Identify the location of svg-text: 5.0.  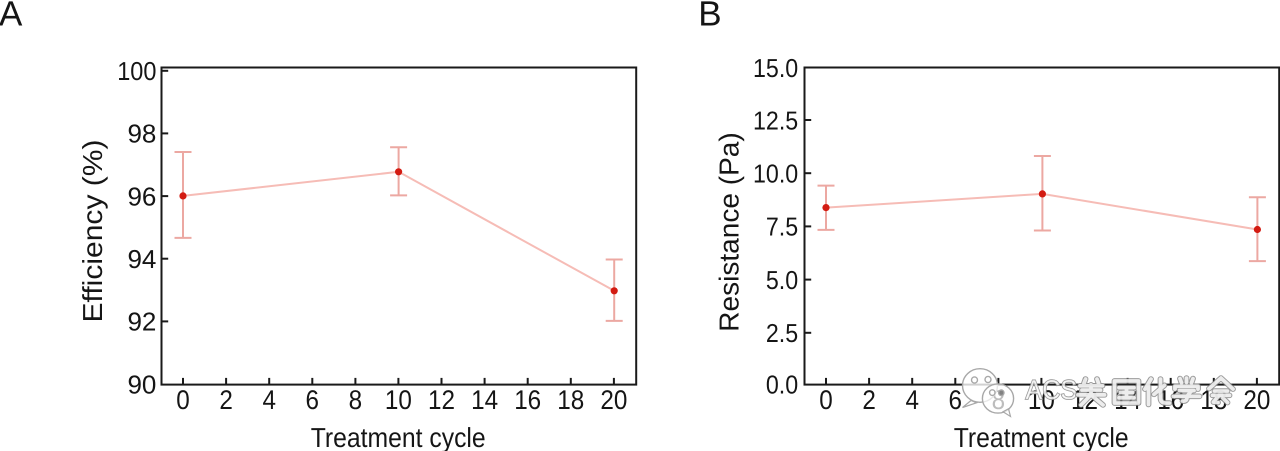
(782, 280).